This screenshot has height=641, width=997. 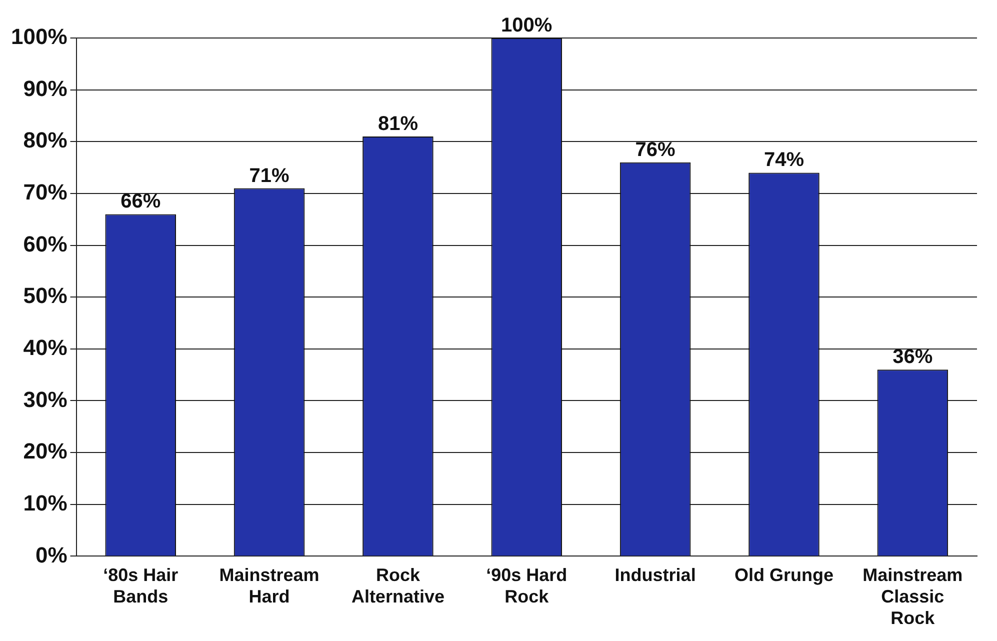 What do you see at coordinates (912, 357) in the screenshot?
I see `data-label: 36%` at bounding box center [912, 357].